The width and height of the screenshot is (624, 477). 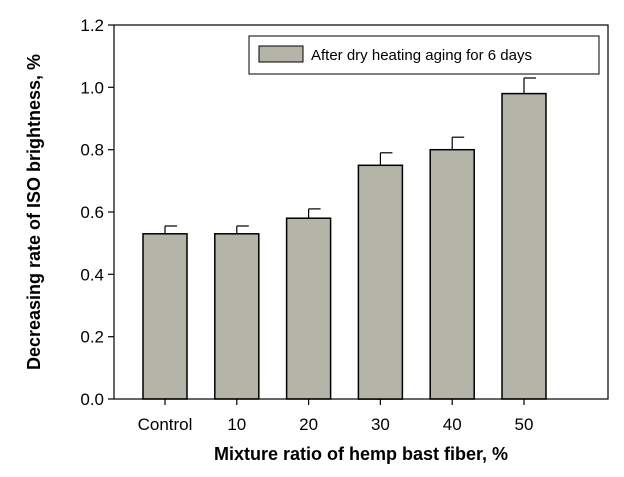 I want to click on legend-box, so click(x=424, y=55).